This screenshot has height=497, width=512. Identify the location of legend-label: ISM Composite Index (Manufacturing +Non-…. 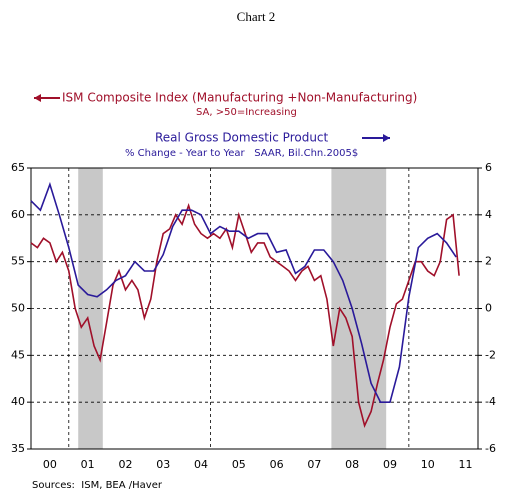
(239, 98).